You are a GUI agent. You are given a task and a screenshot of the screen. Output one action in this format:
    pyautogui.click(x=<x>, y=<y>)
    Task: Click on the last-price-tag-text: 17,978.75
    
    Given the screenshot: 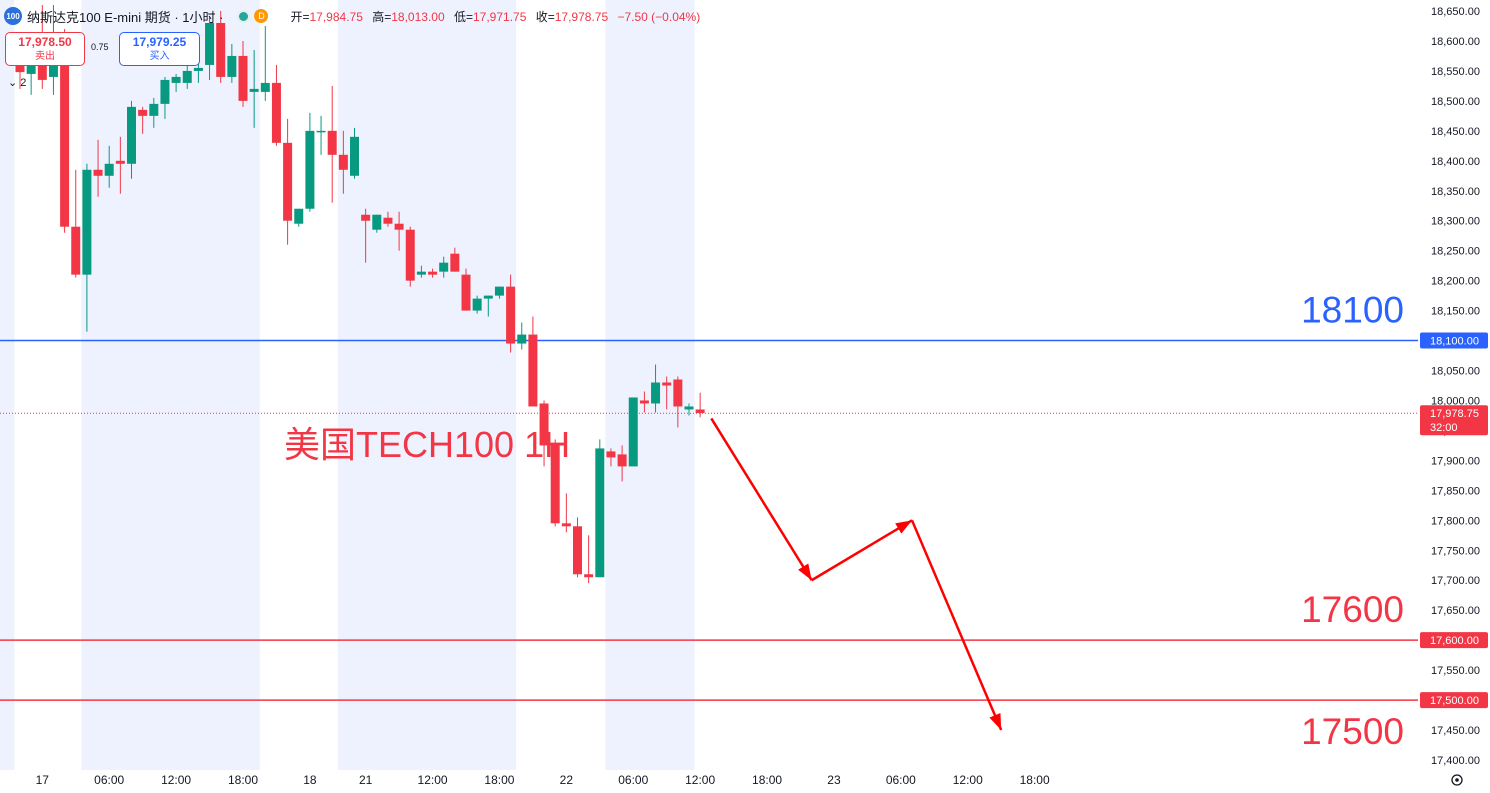 What is the action you would take?
    pyautogui.click(x=1454, y=414)
    